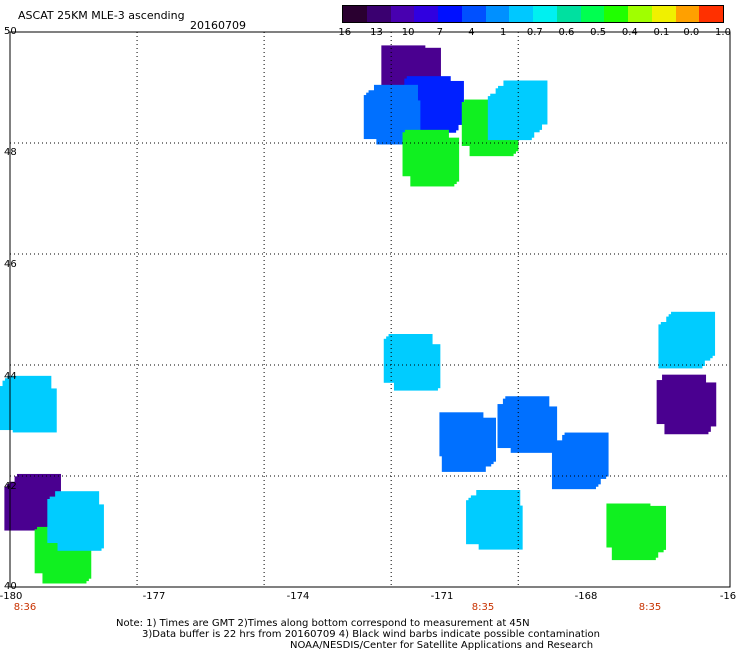  Describe the element at coordinates (101, 15) in the screenshot. I see `map-title: ASCAT 25KM MLE-3 ascending` at that location.